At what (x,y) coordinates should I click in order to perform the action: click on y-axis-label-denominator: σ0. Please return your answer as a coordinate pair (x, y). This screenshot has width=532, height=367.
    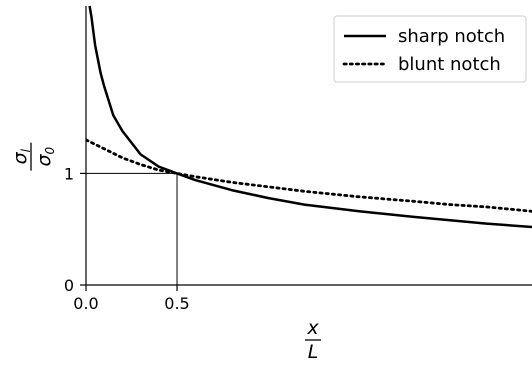
    Looking at the image, I should click on (45, 156).